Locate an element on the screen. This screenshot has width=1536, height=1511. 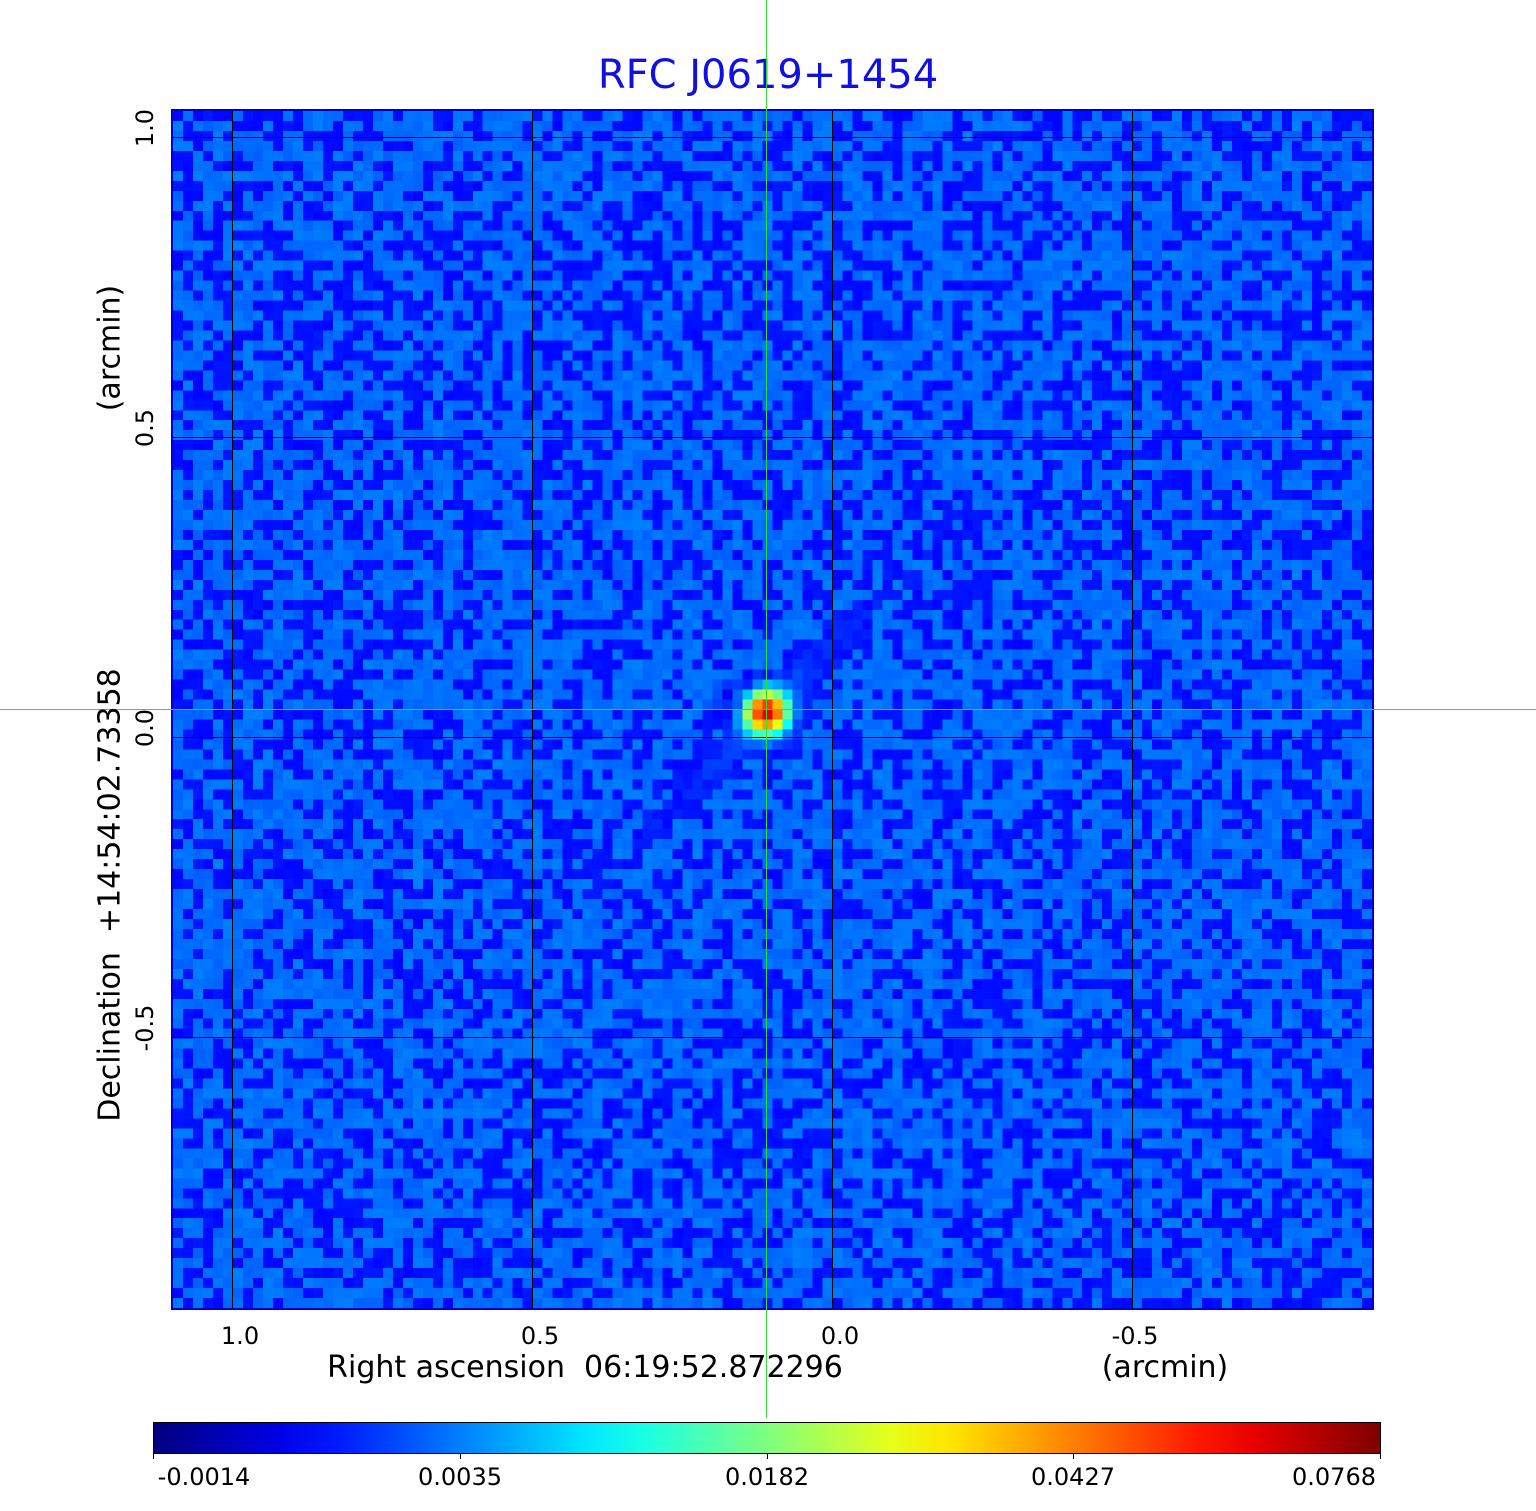
grid-line-y--0.5 is located at coordinates (772, 1037).